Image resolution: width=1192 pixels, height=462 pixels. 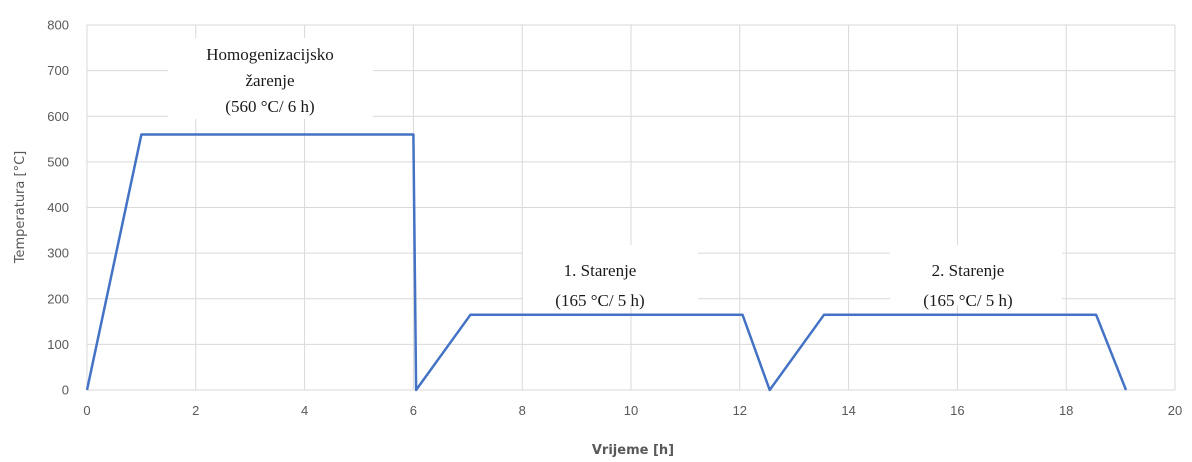 What do you see at coordinates (304, 410) in the screenshot?
I see `x-tick-label: 4` at bounding box center [304, 410].